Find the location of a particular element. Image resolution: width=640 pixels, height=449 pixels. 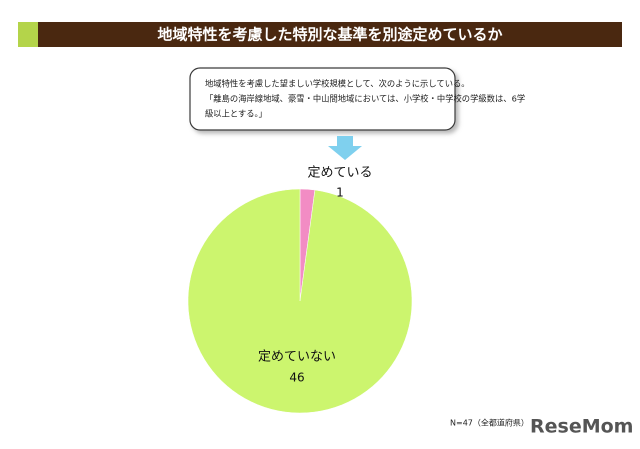

slice-value: 1 is located at coordinates (340, 193).